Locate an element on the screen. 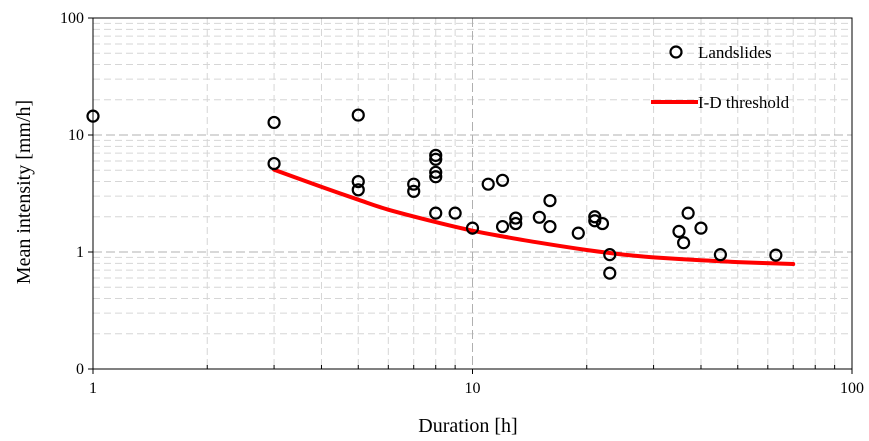  id-threshold-line is located at coordinates (534, 216).